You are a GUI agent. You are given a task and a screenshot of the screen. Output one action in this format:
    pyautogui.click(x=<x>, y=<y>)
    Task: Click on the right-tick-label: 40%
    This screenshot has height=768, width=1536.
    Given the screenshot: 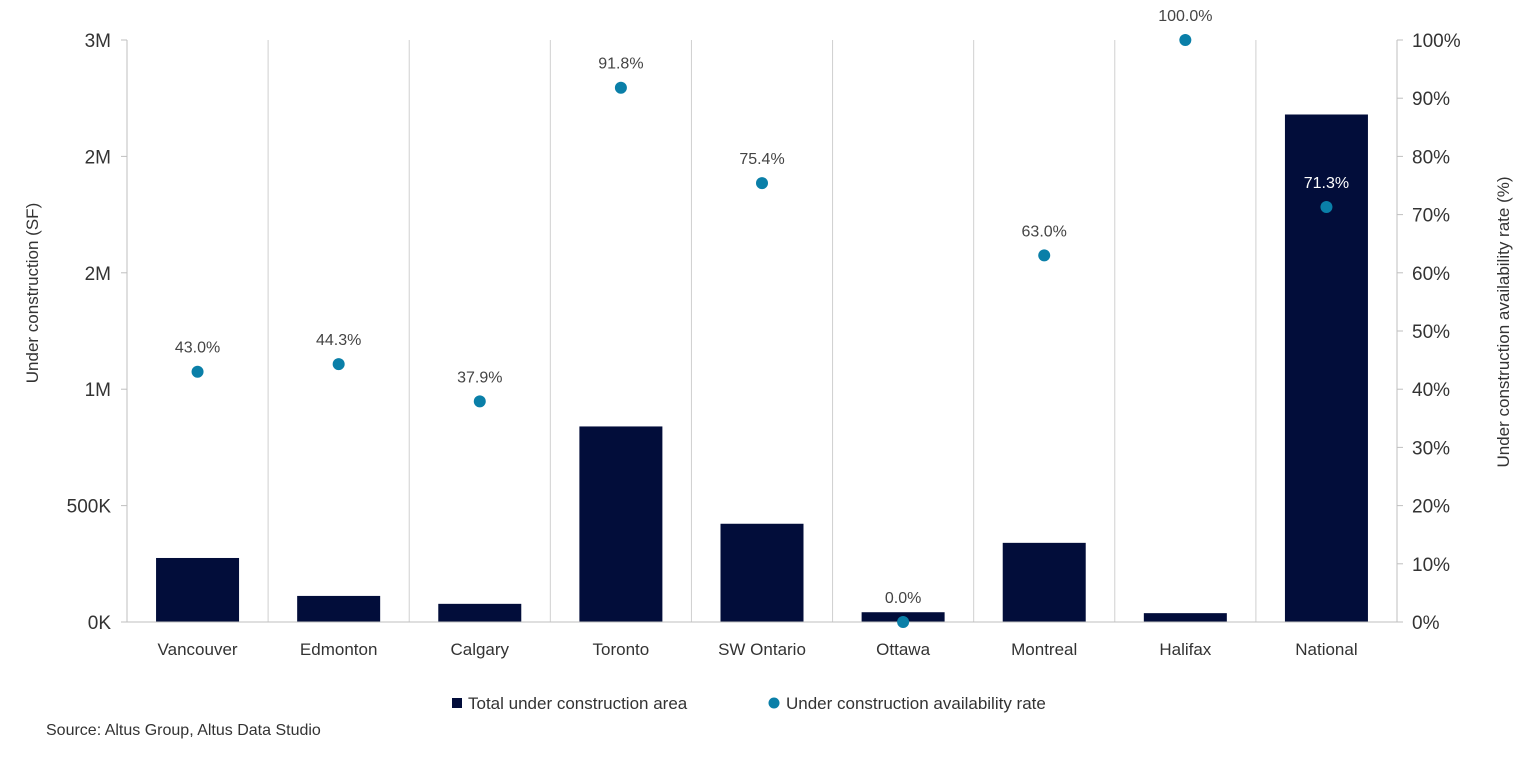 What is the action you would take?
    pyautogui.click(x=1431, y=390)
    